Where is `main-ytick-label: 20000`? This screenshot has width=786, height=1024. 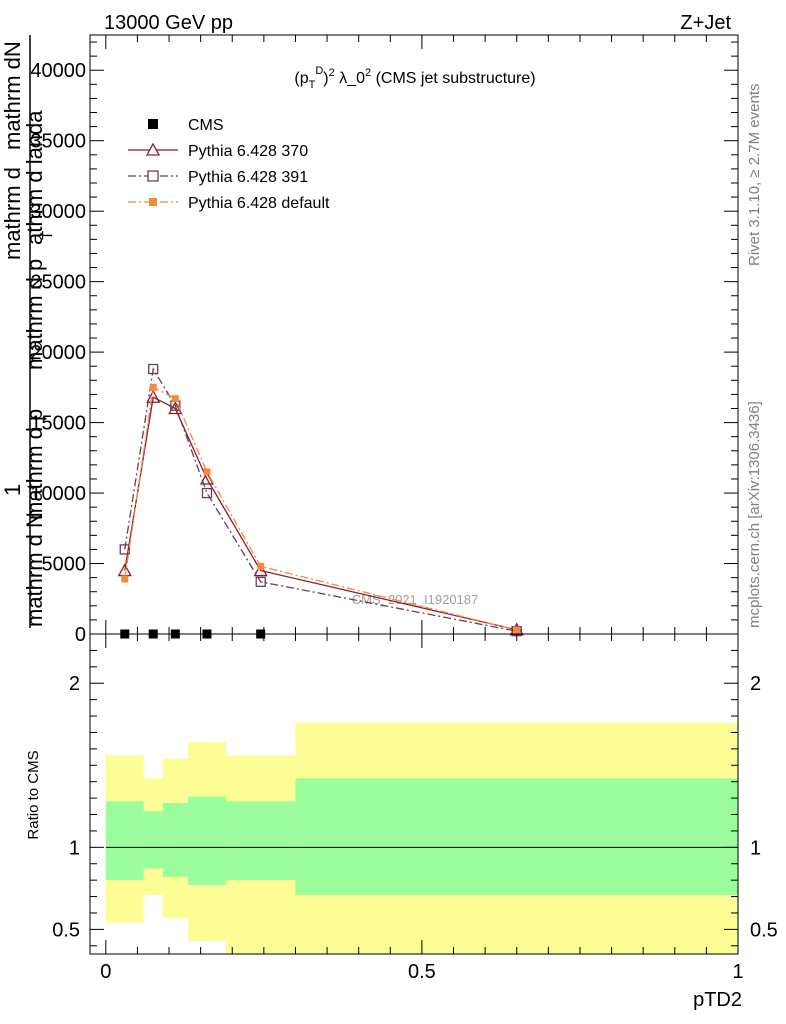 main-ytick-label: 20000 is located at coordinates (58, 353).